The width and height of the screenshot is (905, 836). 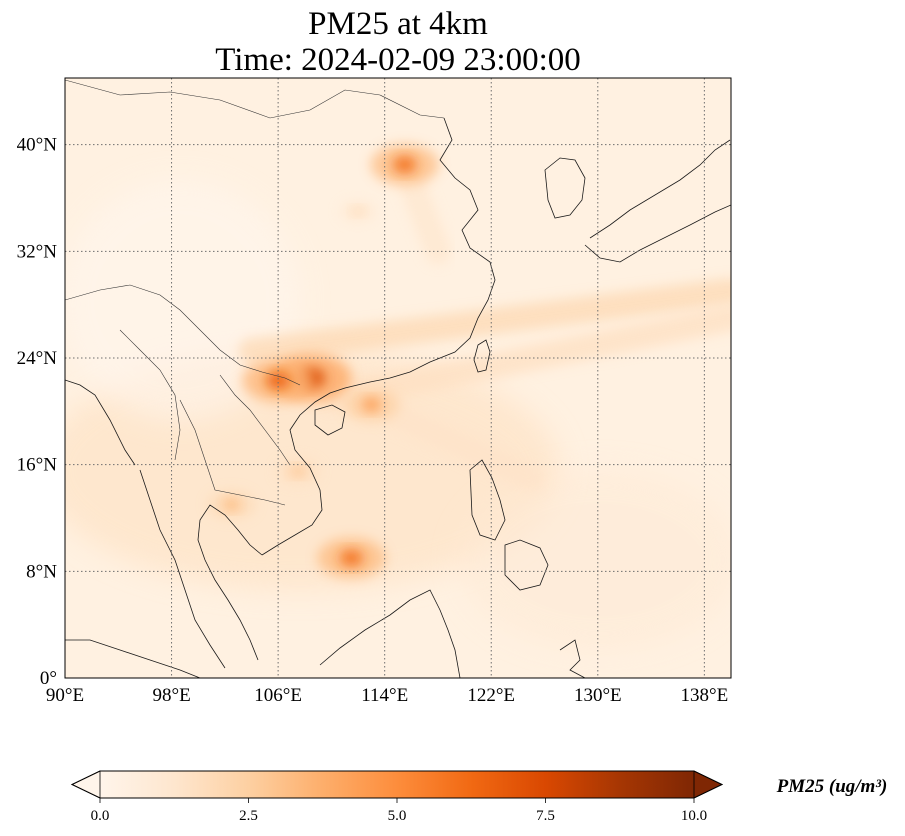 I want to click on lat-tick-label: 24°N, so click(x=37, y=358).